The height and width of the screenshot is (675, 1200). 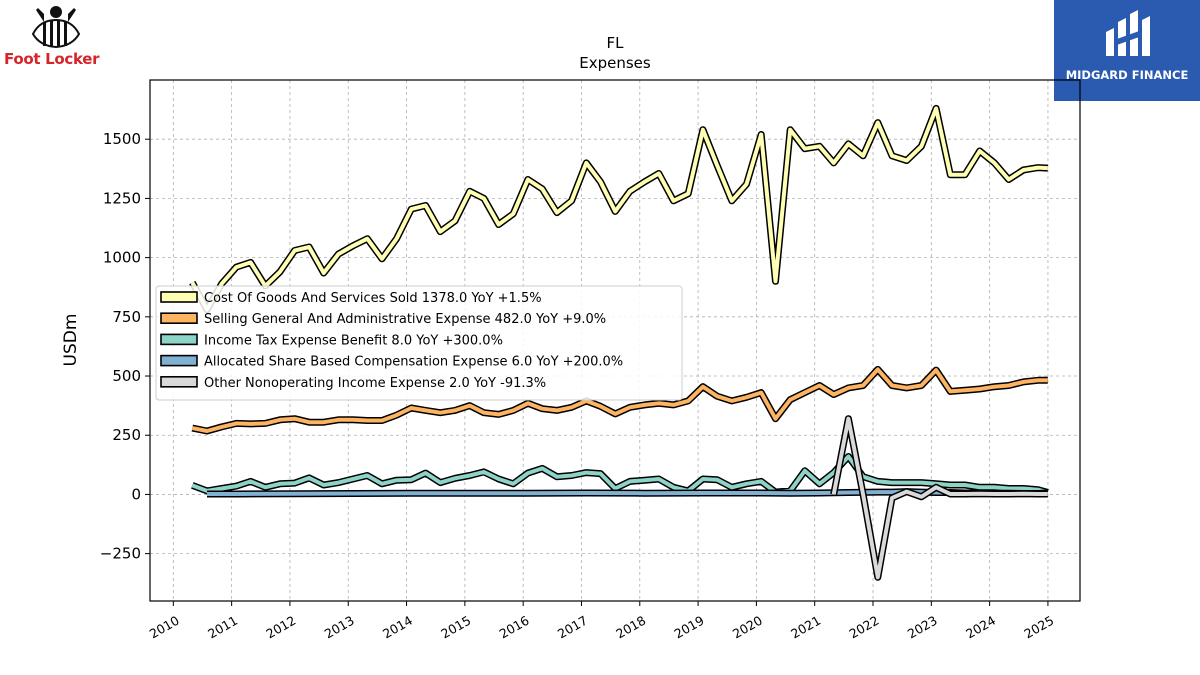 I want to click on referee-icon, so click(x=56, y=27).